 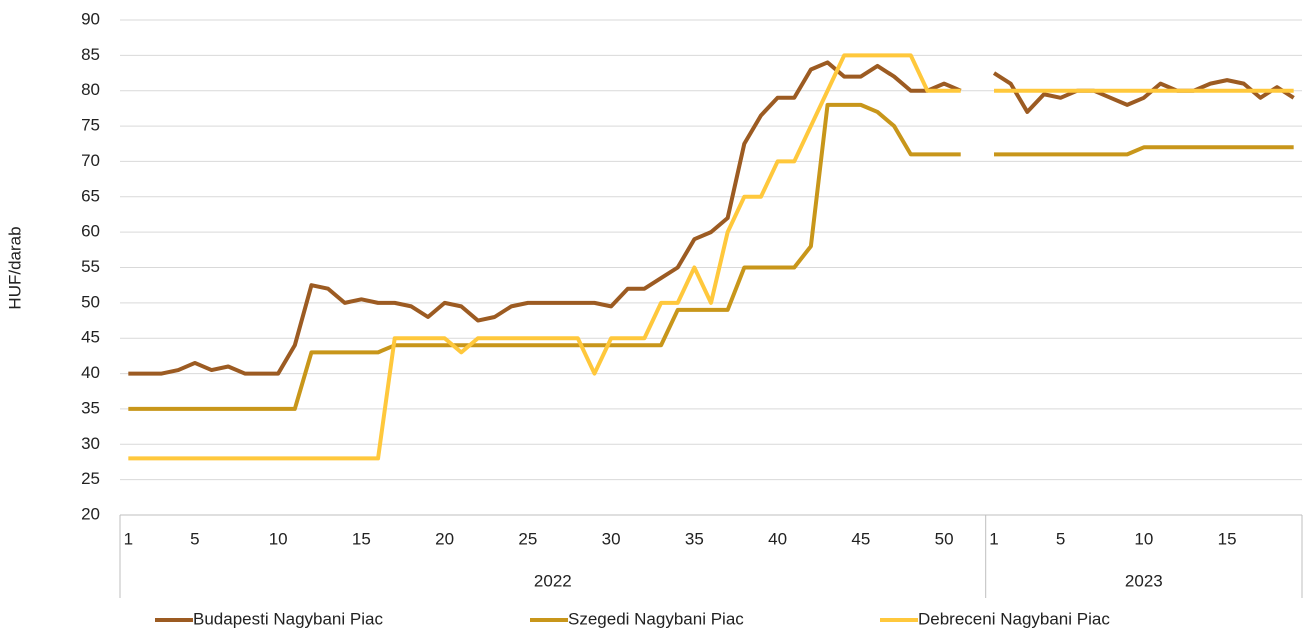 I want to click on x-tick-label: 45, so click(x=860, y=538).